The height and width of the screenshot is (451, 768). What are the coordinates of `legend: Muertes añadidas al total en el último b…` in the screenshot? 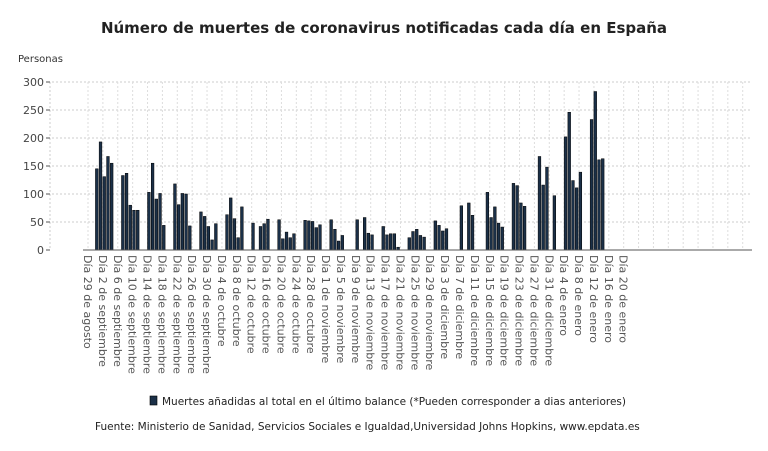 It's located at (387, 401).